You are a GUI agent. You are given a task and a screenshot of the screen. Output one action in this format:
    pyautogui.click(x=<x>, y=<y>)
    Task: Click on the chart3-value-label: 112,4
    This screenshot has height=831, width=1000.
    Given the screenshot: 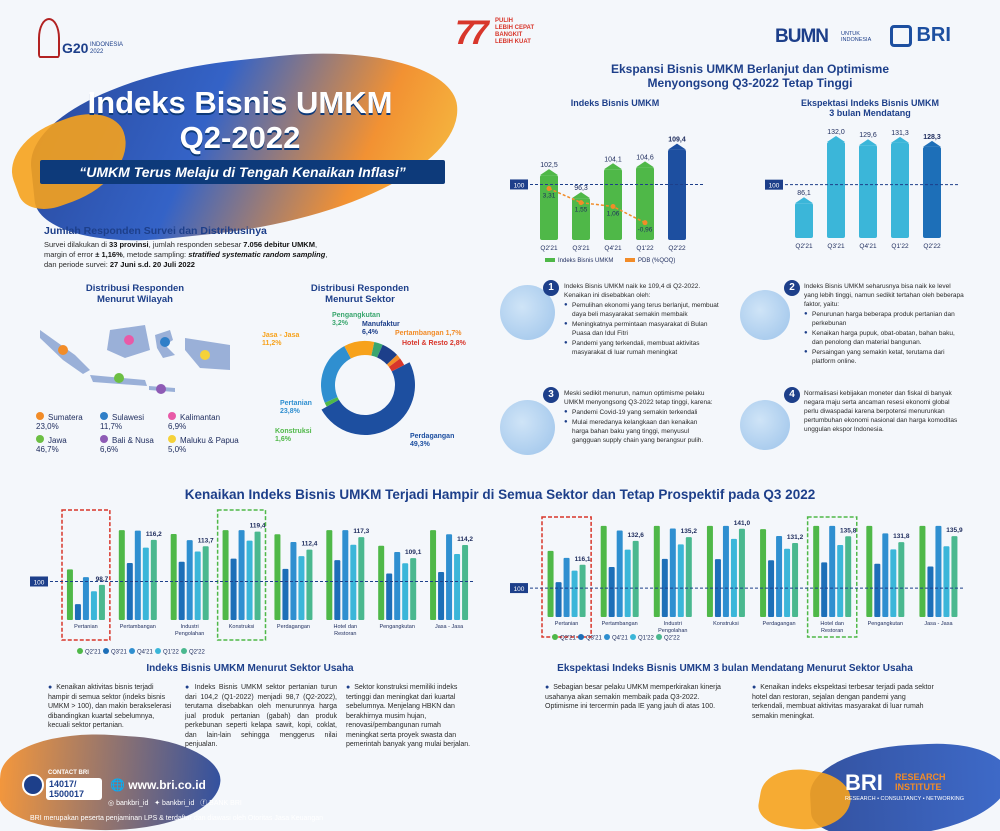 What is the action you would take?
    pyautogui.click(x=309, y=544)
    